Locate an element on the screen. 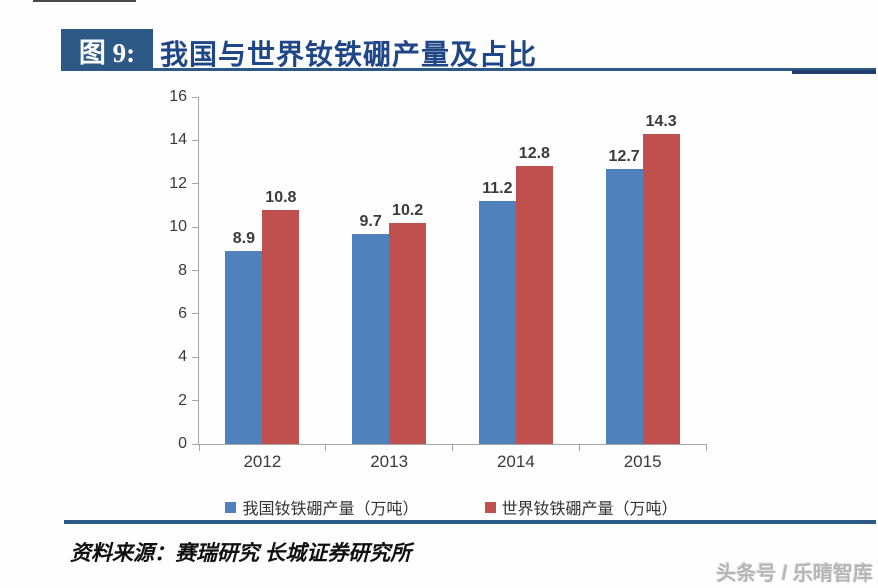 This screenshot has height=588, width=878. figure-number-label: 图 9: is located at coordinates (107, 52).